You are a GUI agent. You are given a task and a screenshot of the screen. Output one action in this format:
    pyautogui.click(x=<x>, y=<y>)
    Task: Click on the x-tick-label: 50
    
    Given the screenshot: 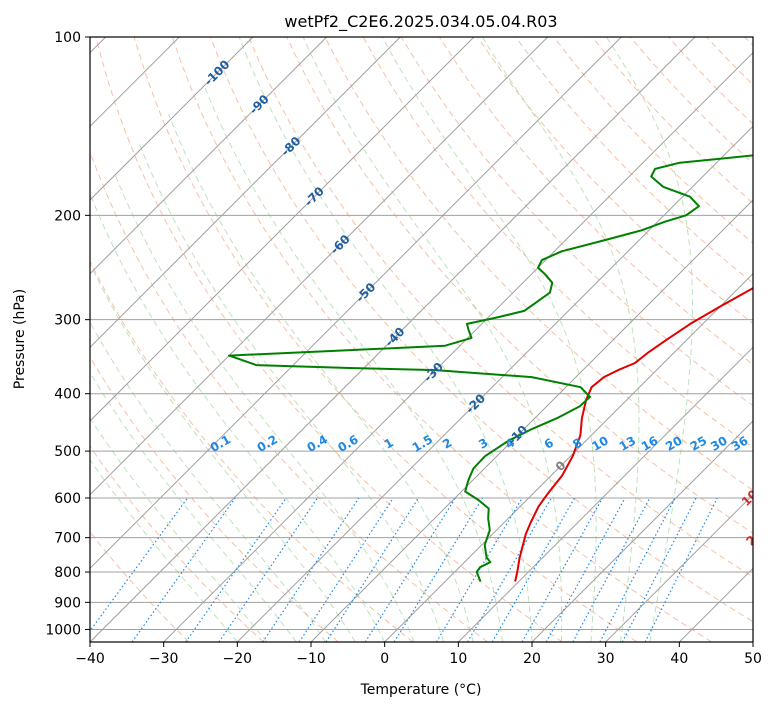 What is the action you would take?
    pyautogui.click(x=753, y=659)
    